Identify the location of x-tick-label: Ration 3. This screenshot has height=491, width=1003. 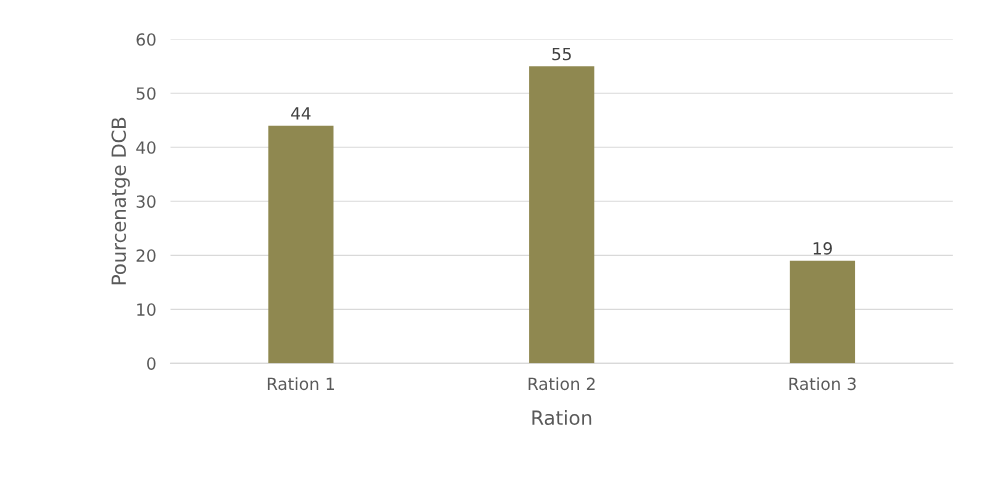
(822, 384).